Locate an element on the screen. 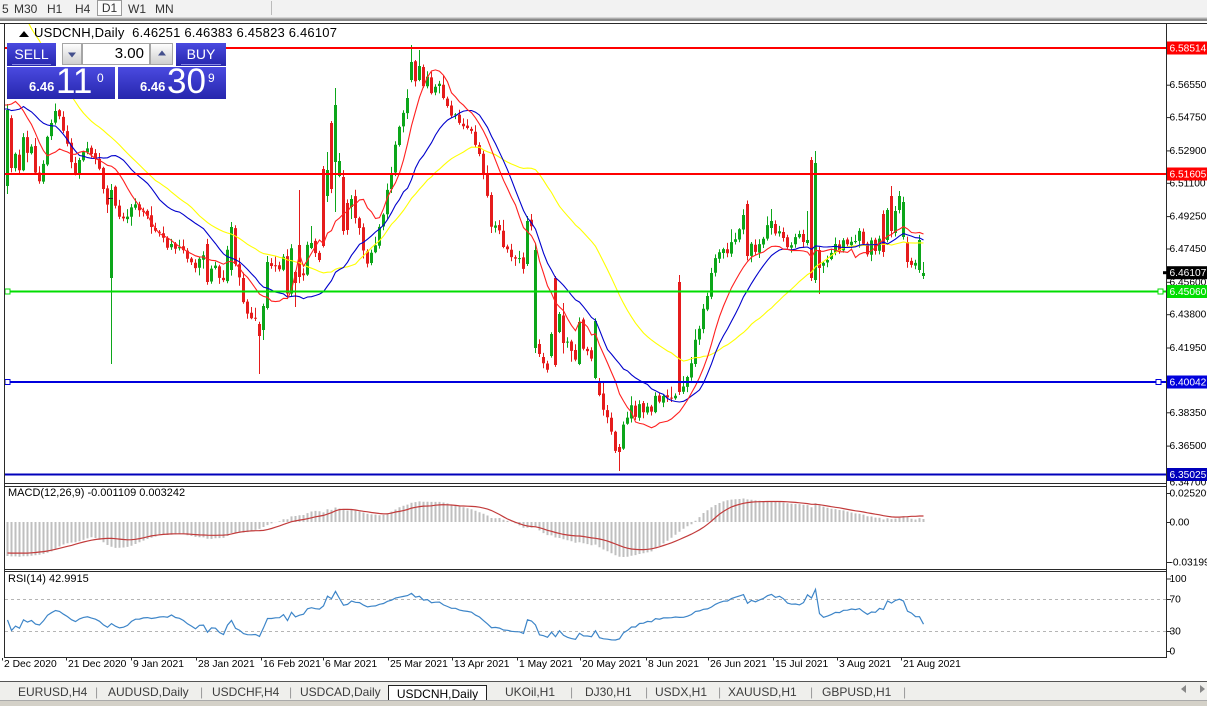 The width and height of the screenshot is (1207, 706). svg-text: 6.52900 is located at coordinates (1188, 151).